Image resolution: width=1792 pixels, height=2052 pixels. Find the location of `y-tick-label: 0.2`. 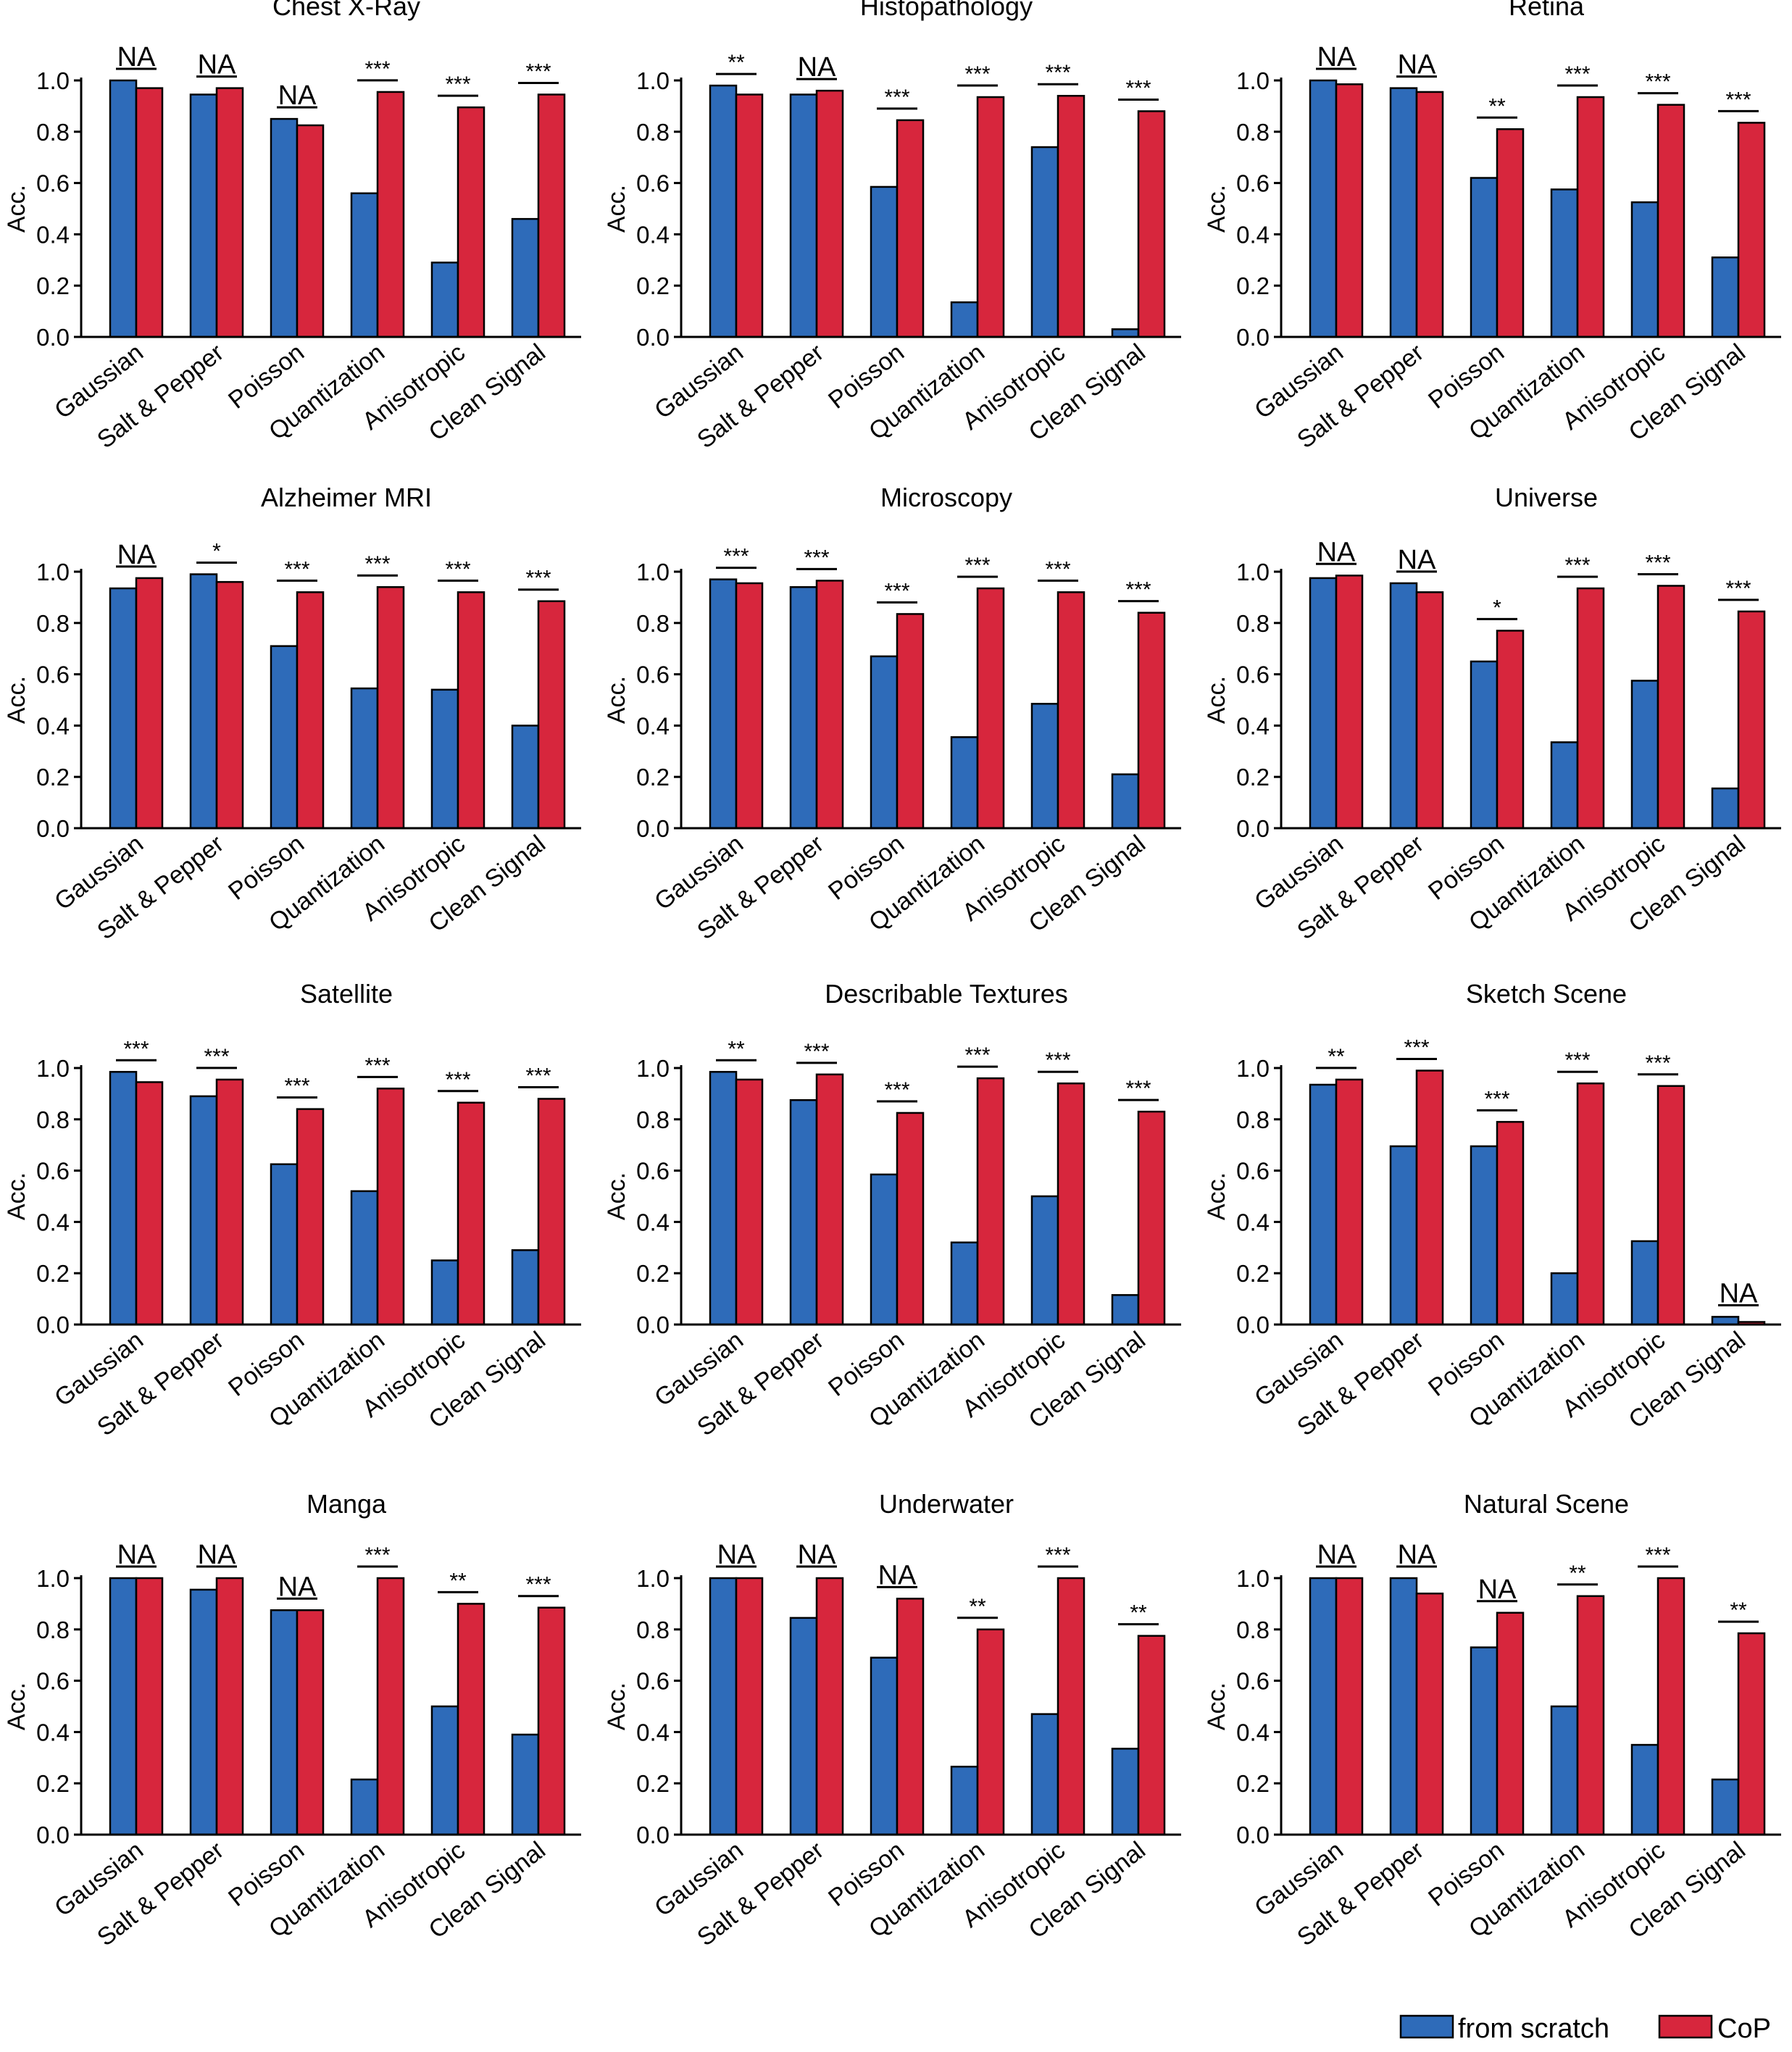

y-tick-label: 0.2 is located at coordinates (1253, 1783).